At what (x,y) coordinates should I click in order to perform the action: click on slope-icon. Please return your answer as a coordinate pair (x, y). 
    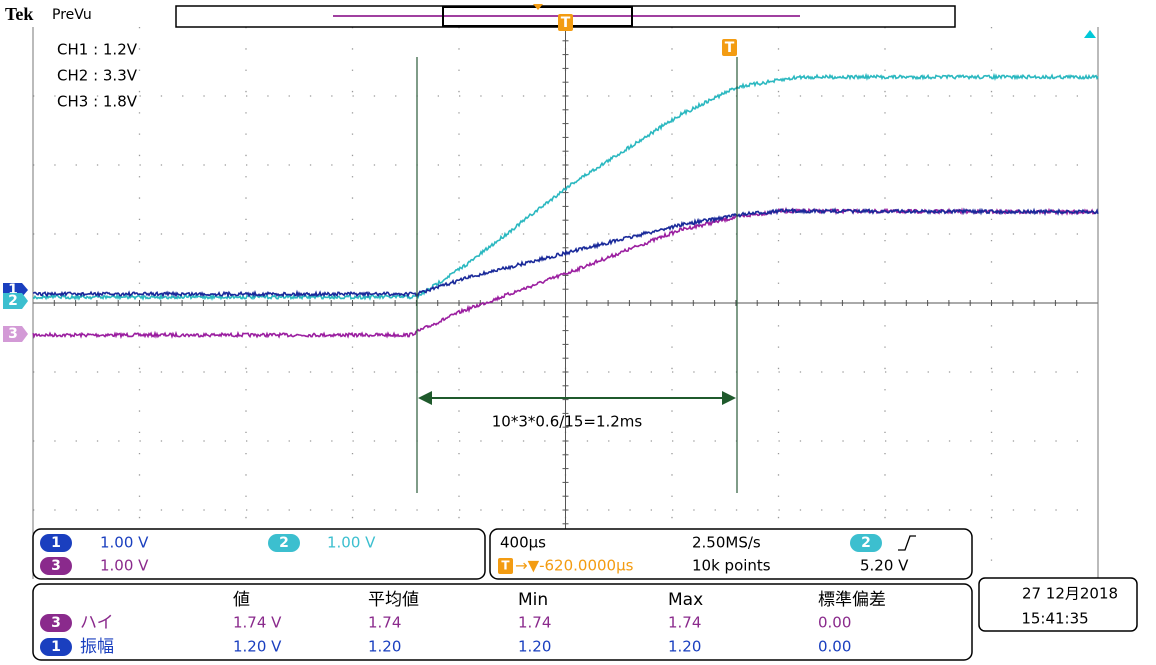
    Looking at the image, I should click on (907, 543).